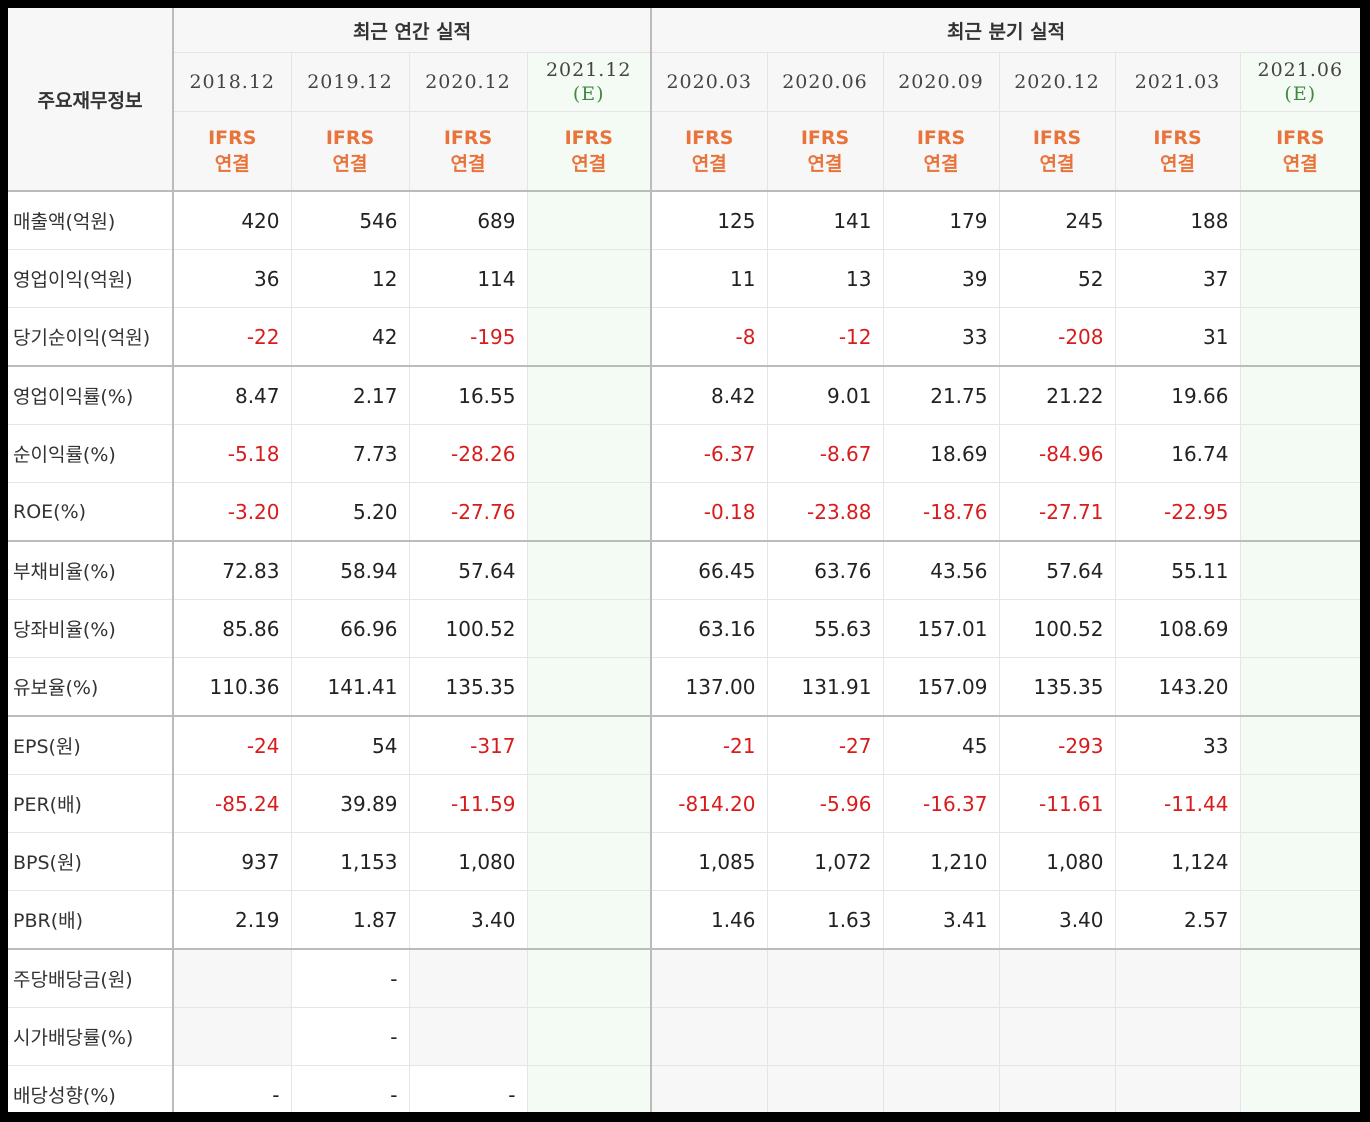  What do you see at coordinates (1057, 220) in the screenshot?
I see `value-cell: 245` at bounding box center [1057, 220].